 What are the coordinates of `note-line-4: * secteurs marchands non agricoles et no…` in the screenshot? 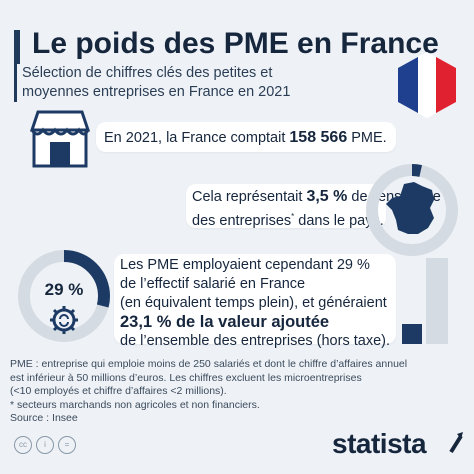 It's located at (135, 404).